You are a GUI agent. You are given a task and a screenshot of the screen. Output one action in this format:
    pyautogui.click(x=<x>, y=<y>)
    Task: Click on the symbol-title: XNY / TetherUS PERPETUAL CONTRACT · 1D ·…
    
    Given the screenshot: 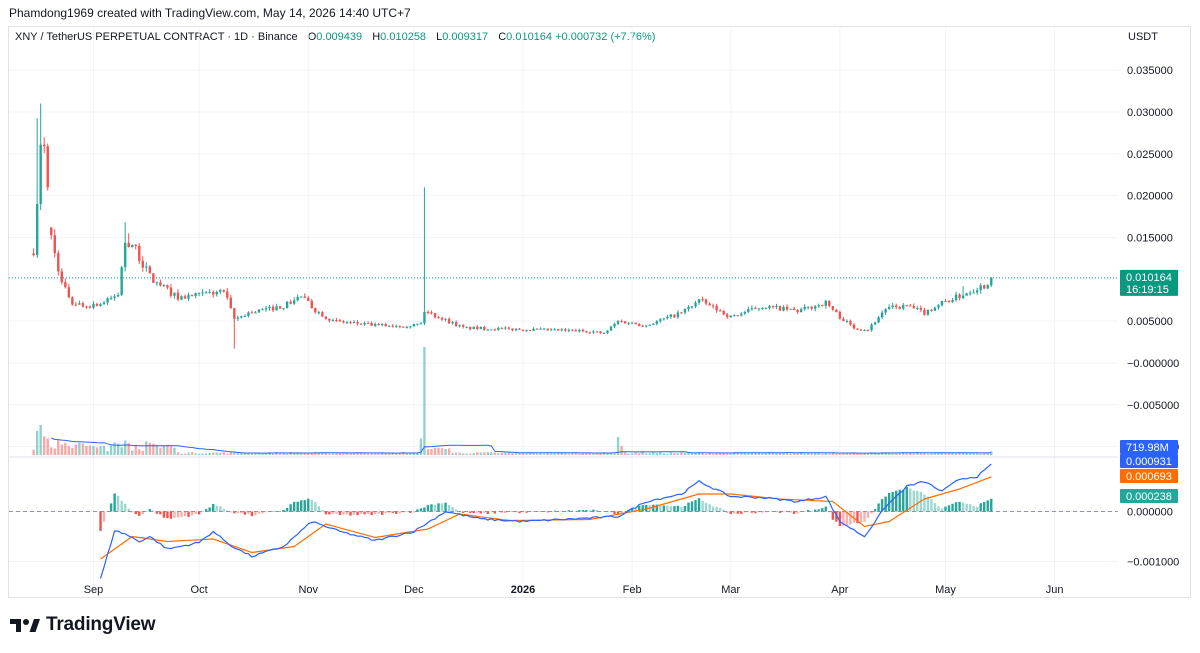 What is the action you would take?
    pyautogui.click(x=156, y=37)
    